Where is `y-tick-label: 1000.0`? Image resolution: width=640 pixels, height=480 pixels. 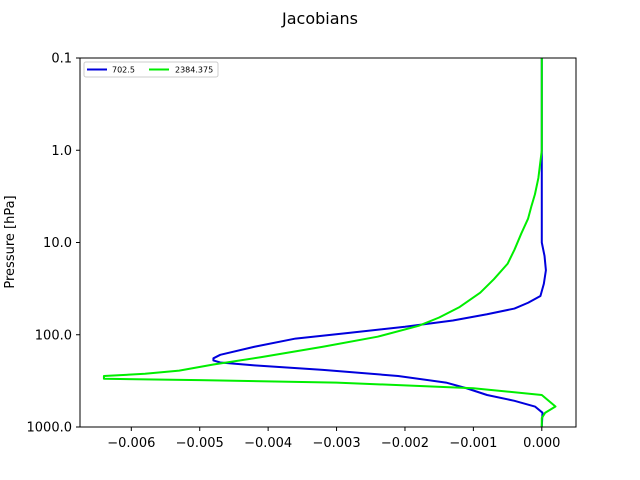 y-tick-label: 1000.0 is located at coordinates (50, 428).